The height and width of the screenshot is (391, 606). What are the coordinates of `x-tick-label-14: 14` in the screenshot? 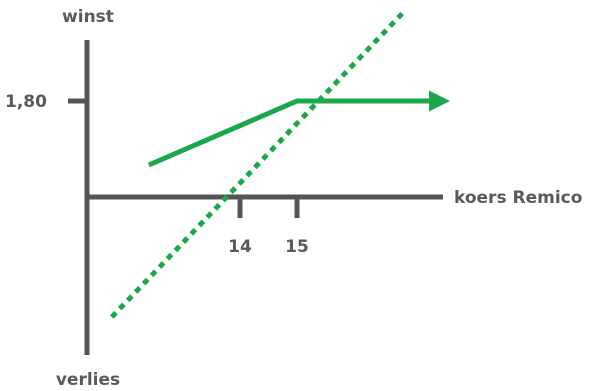 It's located at (240, 247).